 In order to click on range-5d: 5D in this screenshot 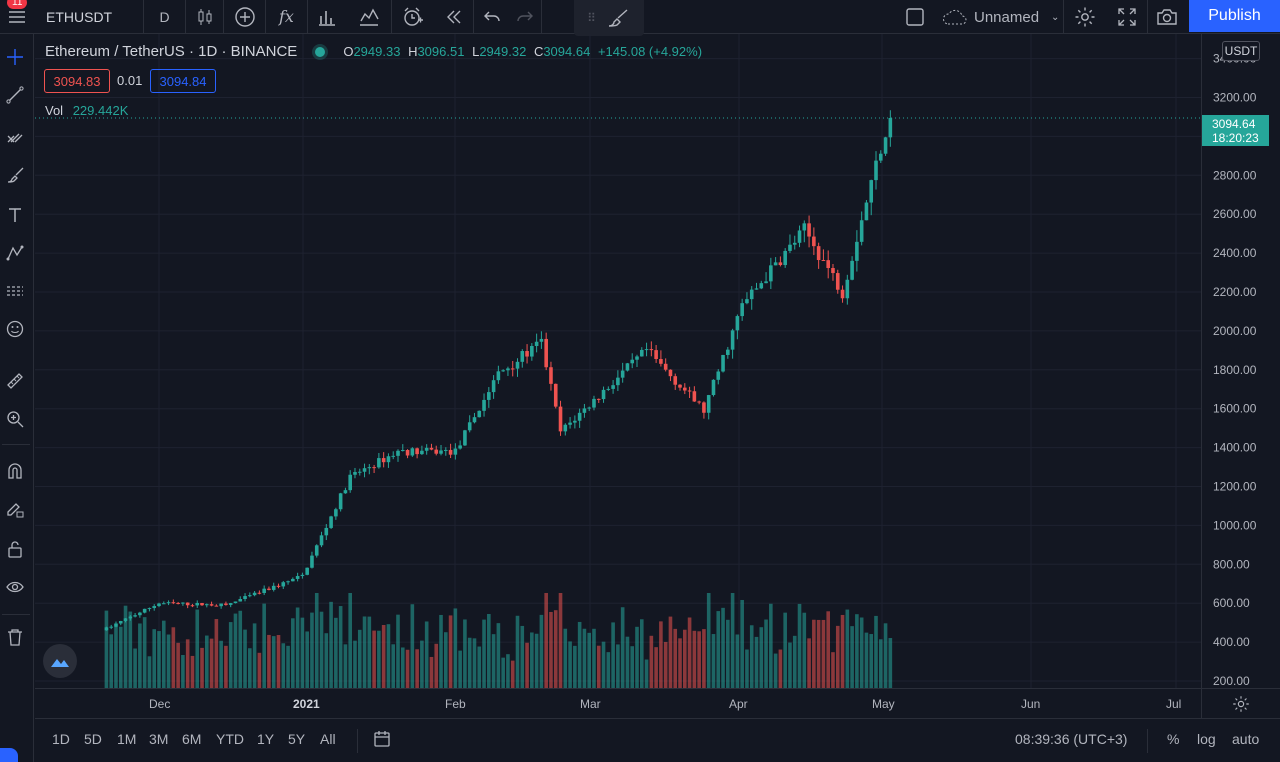, I will do `click(93, 739)`.